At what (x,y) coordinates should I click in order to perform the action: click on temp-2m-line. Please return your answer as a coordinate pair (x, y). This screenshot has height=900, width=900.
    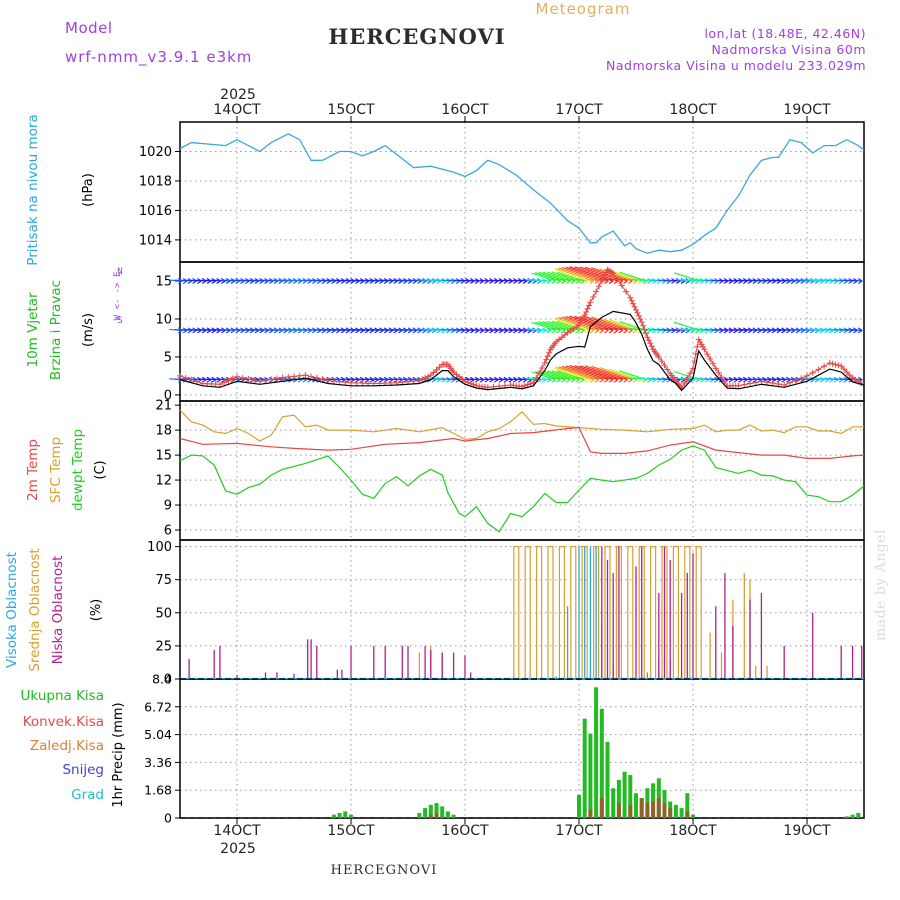
    Looking at the image, I should click on (522, 442).